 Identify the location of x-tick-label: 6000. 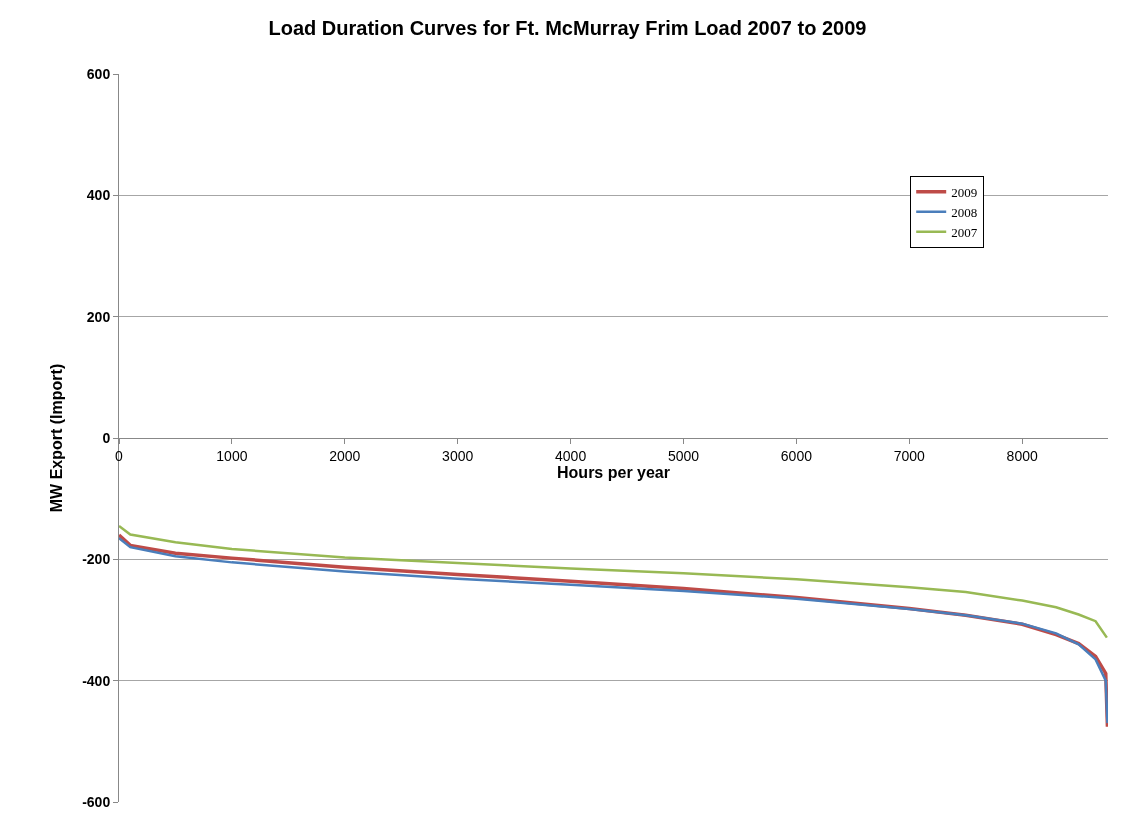
(796, 455).